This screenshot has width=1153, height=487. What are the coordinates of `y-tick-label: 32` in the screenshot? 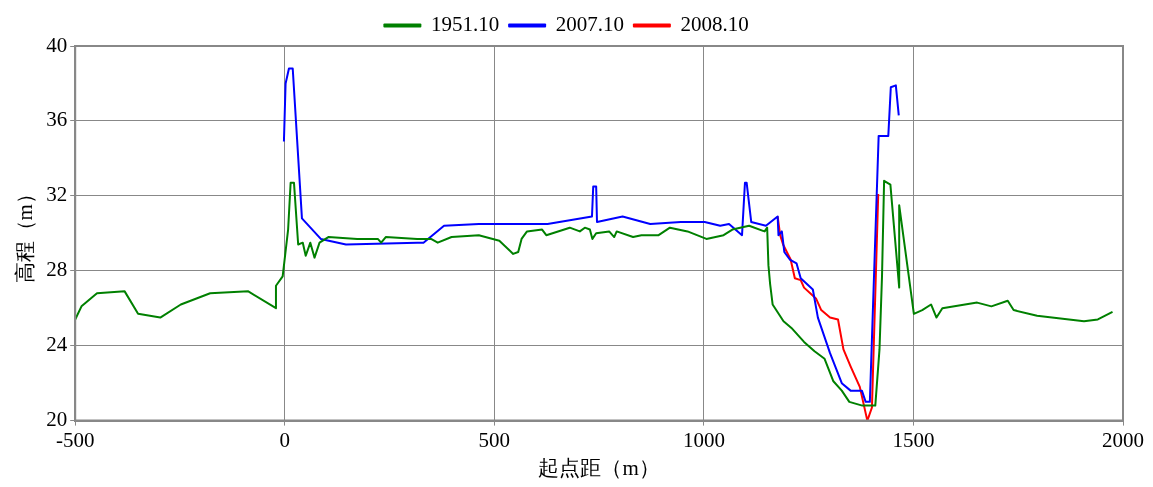 It's located at (57, 194).